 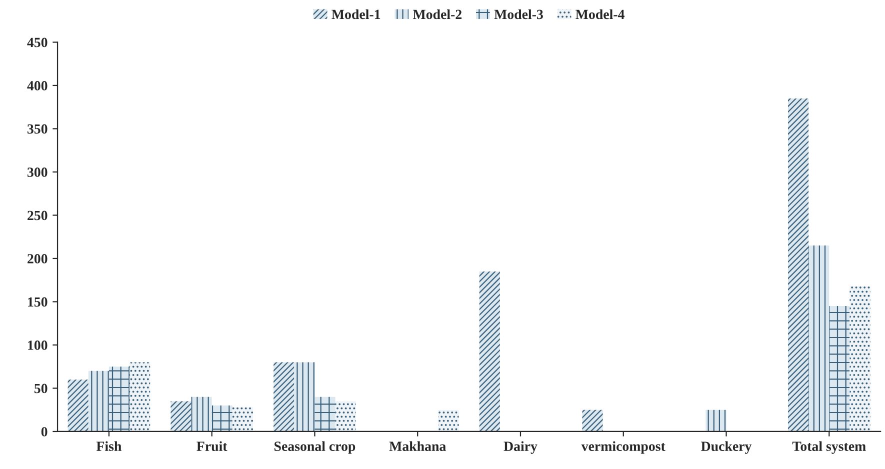 I want to click on x-tick-label: Total system, so click(x=829, y=447).